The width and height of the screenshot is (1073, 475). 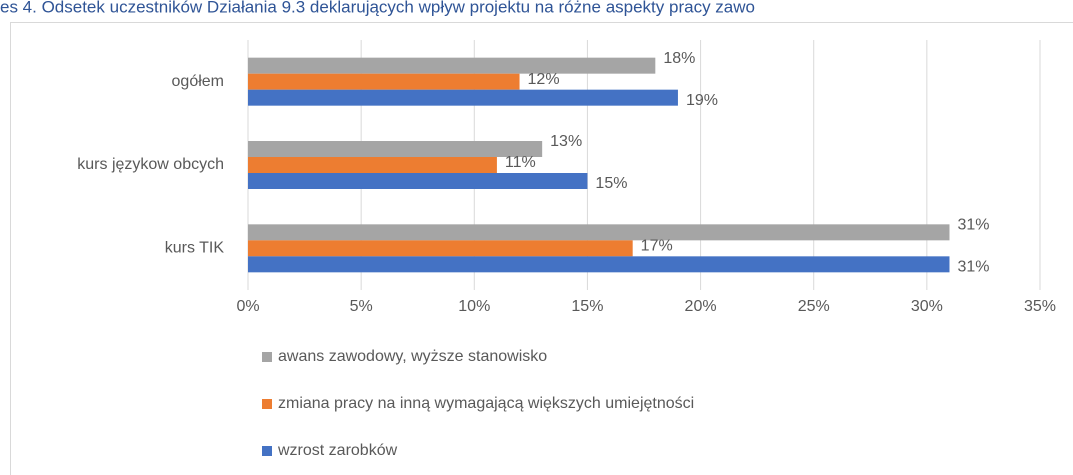 What do you see at coordinates (587, 306) in the screenshot?
I see `x-tick-label: 15%` at bounding box center [587, 306].